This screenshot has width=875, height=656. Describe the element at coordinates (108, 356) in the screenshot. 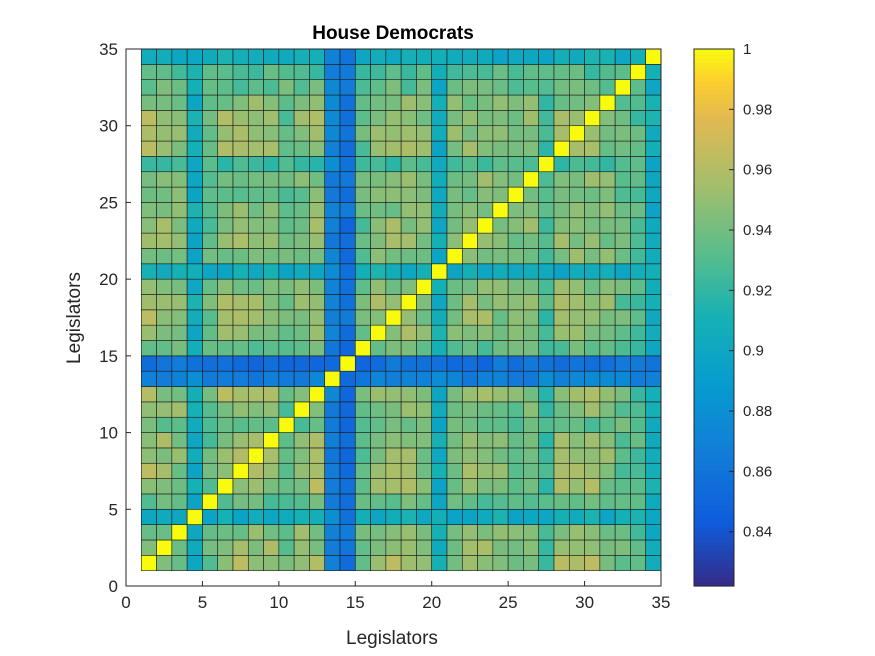

I see `y-tick-label: 15` at that location.